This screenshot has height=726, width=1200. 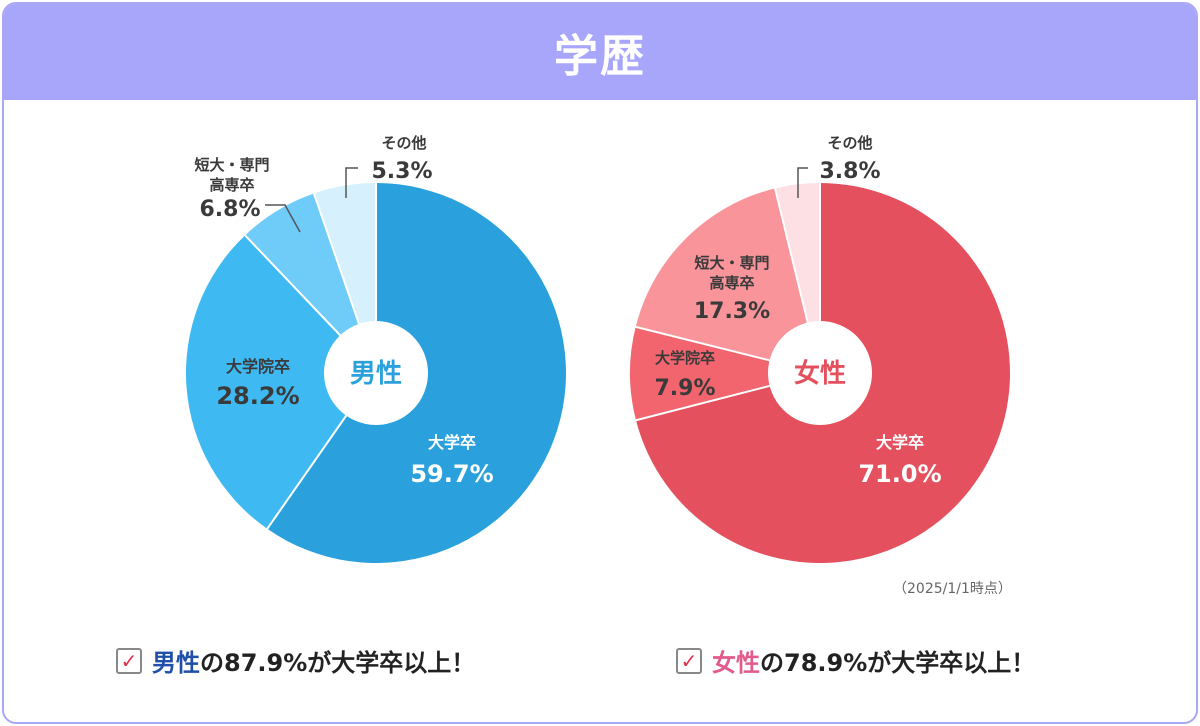 I want to click on male-slice-label: 大学卒, so click(x=452, y=442).